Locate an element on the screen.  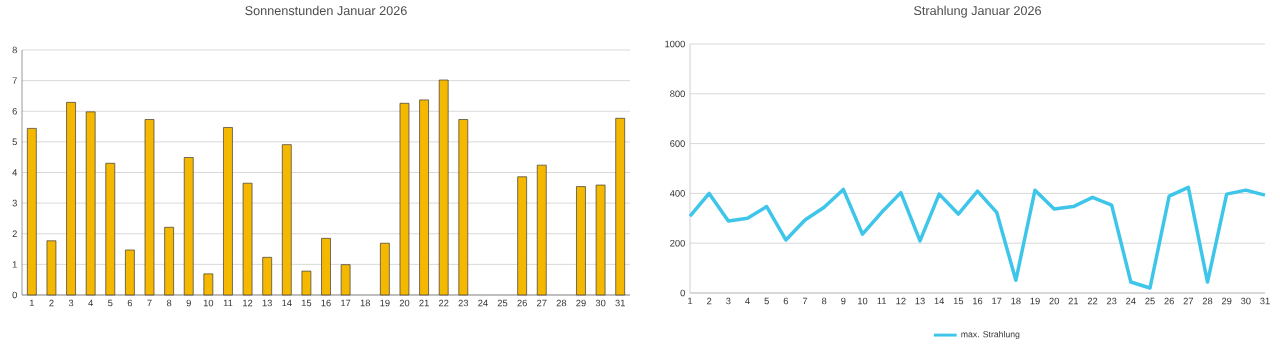
y-tick-label: 6 is located at coordinates (14, 111).